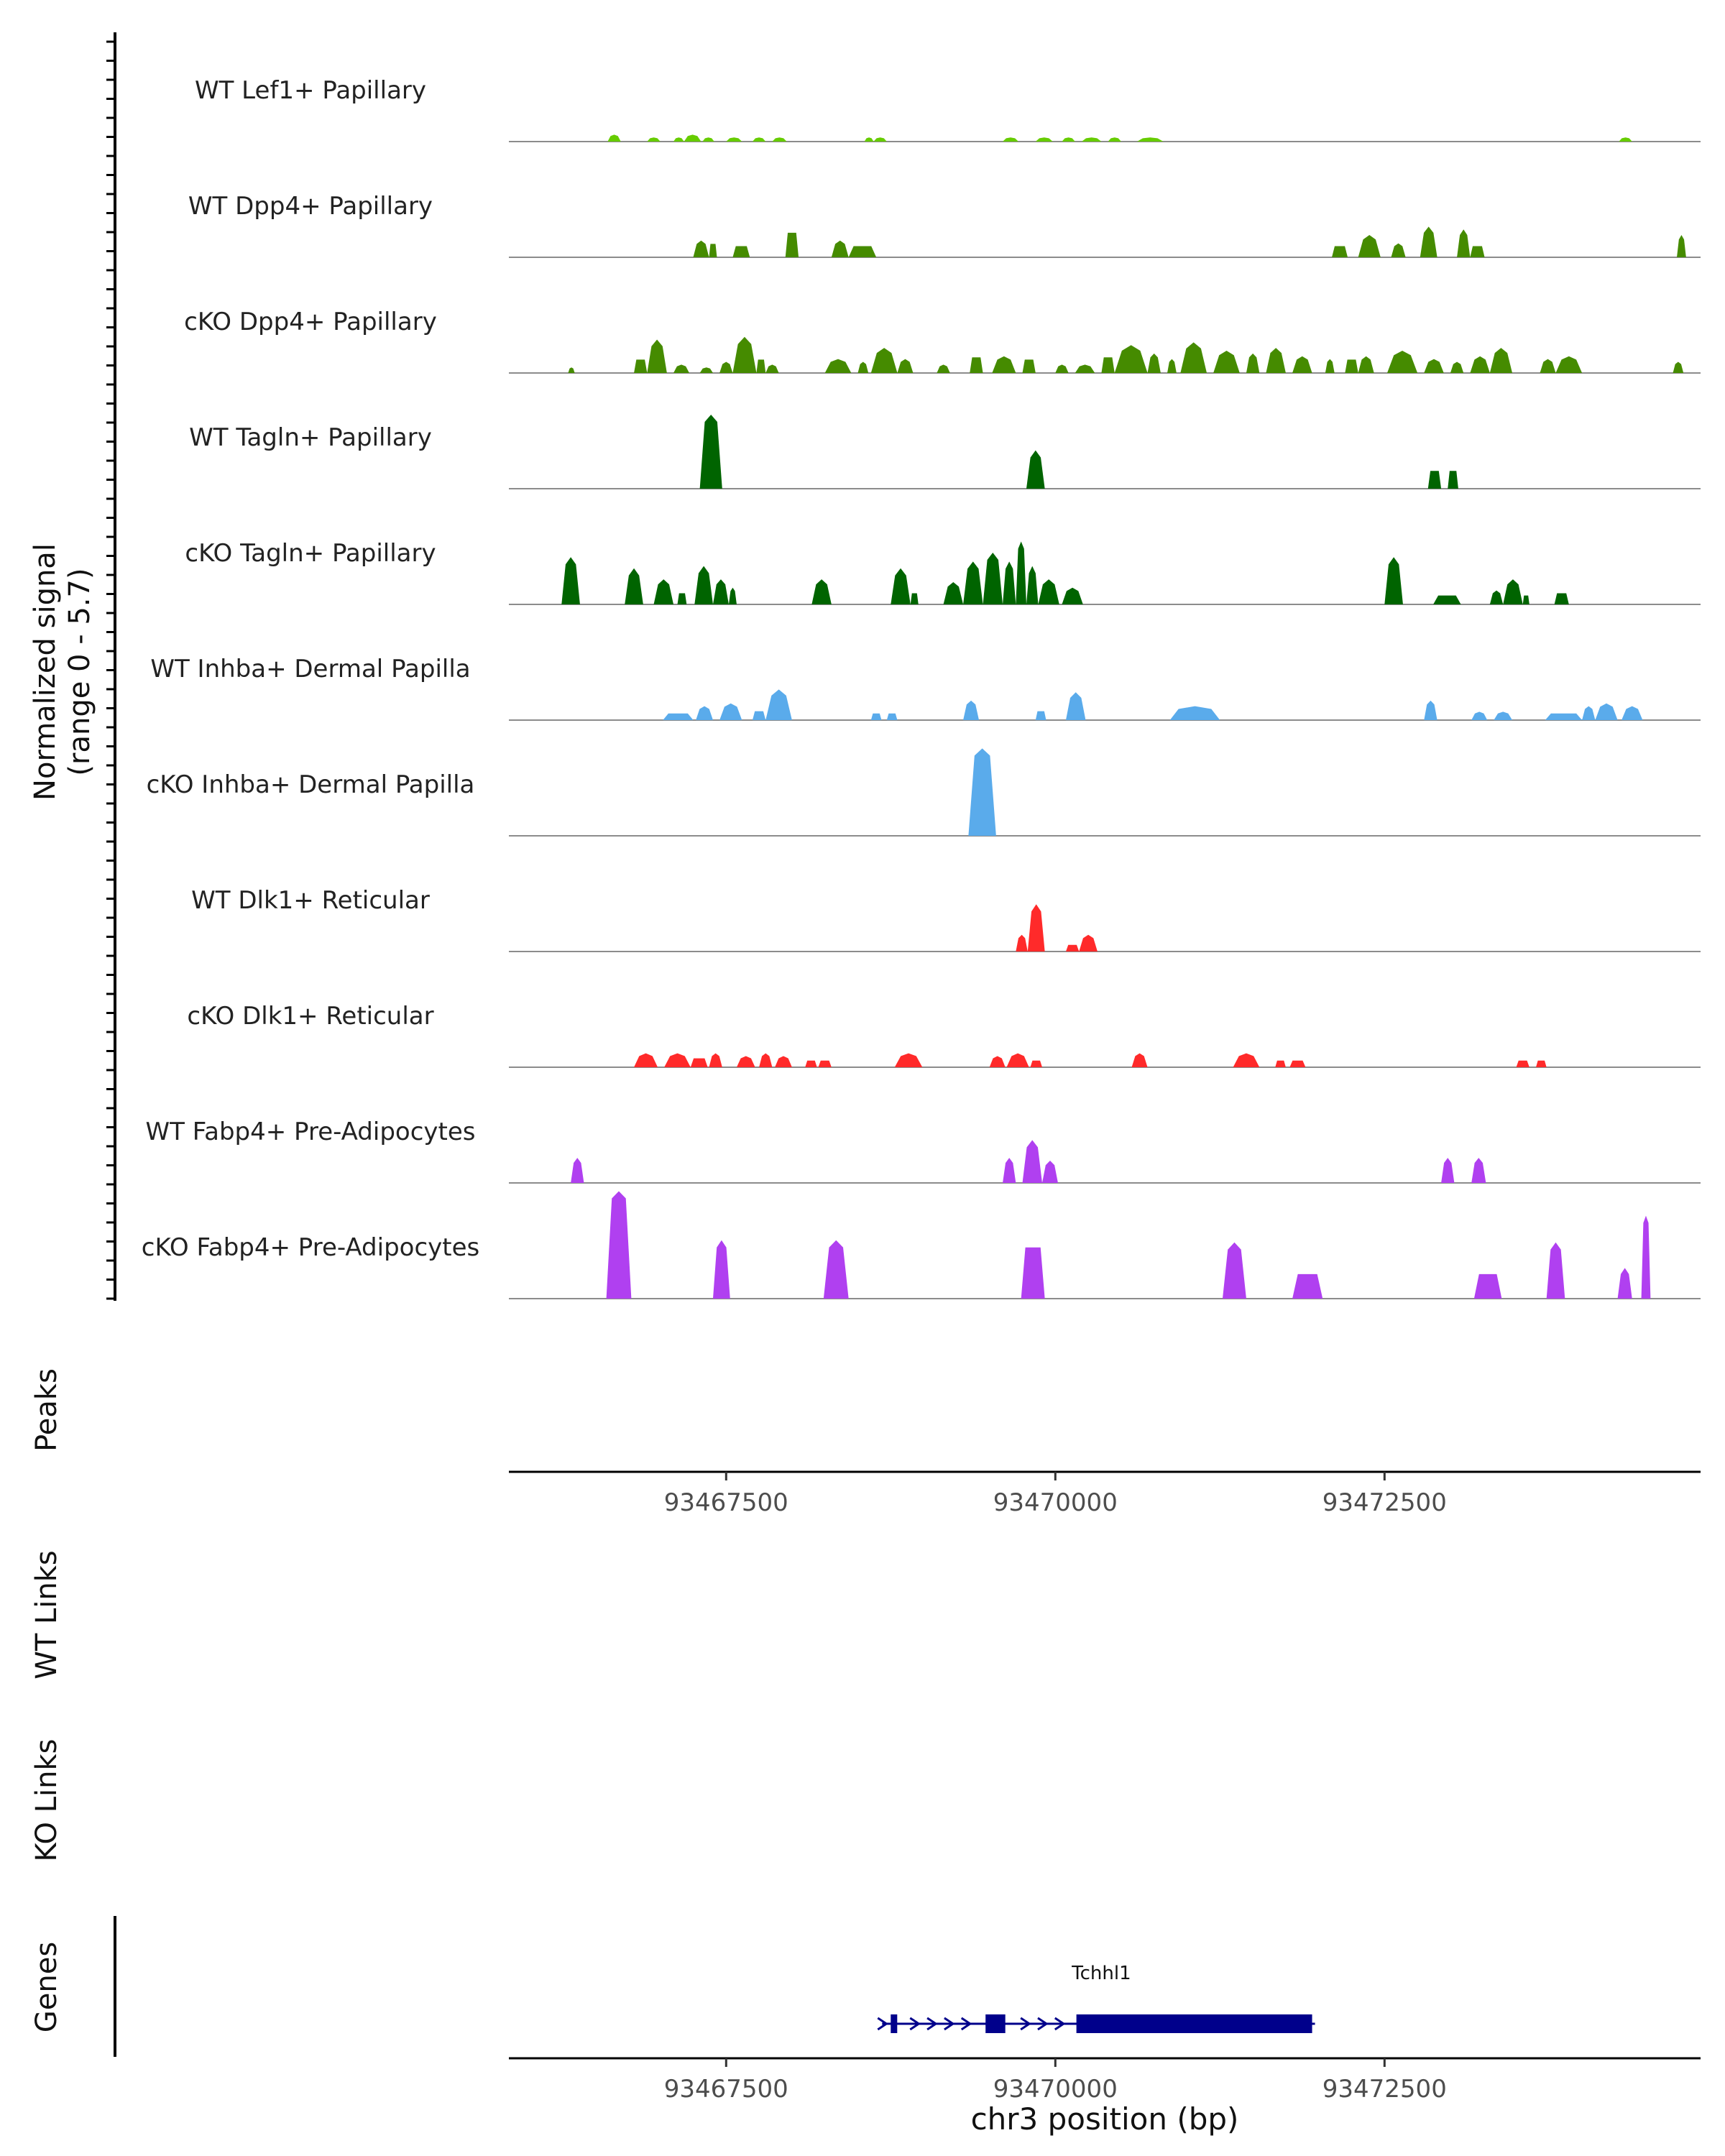 This screenshot has height=2156, width=1725. What do you see at coordinates (1384, 1502) in the screenshot?
I see `x-tick-label: 93472500` at bounding box center [1384, 1502].